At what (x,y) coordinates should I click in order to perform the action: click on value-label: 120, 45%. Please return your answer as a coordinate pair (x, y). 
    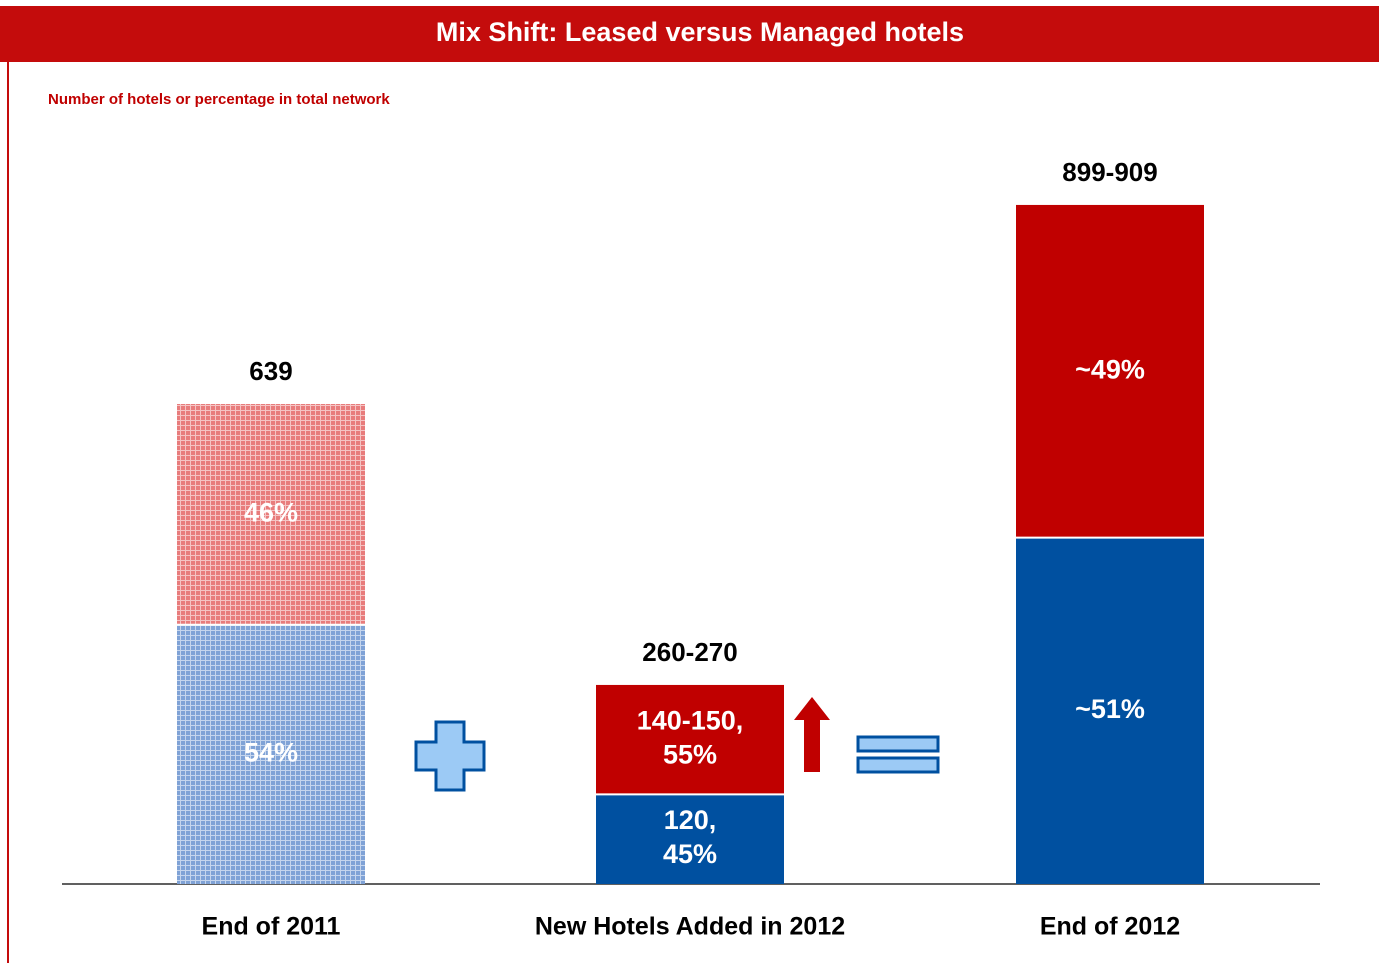
    Looking at the image, I should click on (690, 837).